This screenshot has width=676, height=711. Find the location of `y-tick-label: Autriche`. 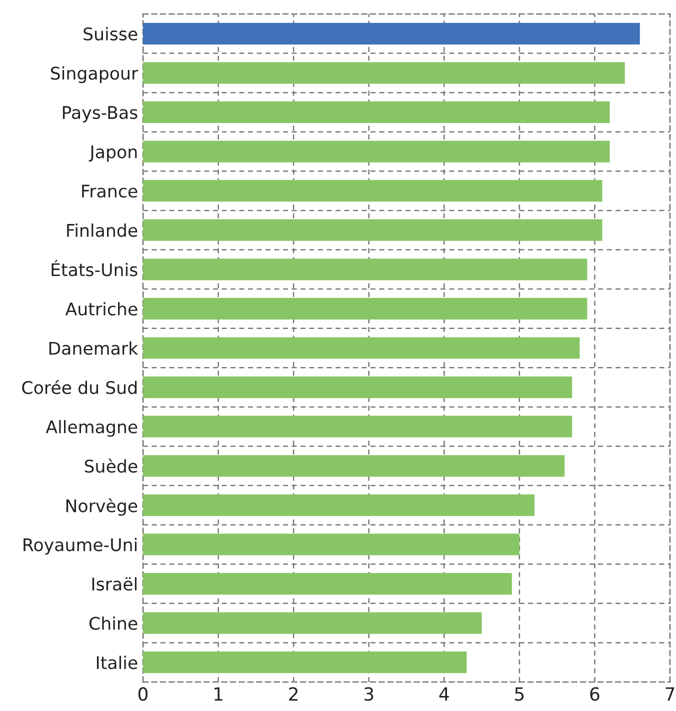

y-tick-label: Autriche is located at coordinates (101, 309).